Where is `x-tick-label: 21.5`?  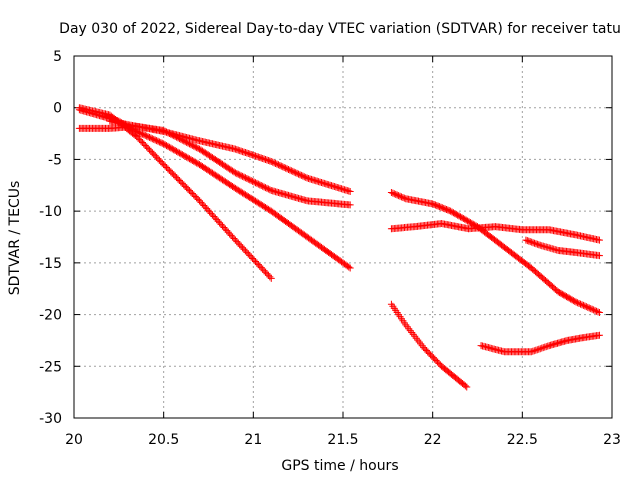
x-tick-label: 21.5 is located at coordinates (342, 440).